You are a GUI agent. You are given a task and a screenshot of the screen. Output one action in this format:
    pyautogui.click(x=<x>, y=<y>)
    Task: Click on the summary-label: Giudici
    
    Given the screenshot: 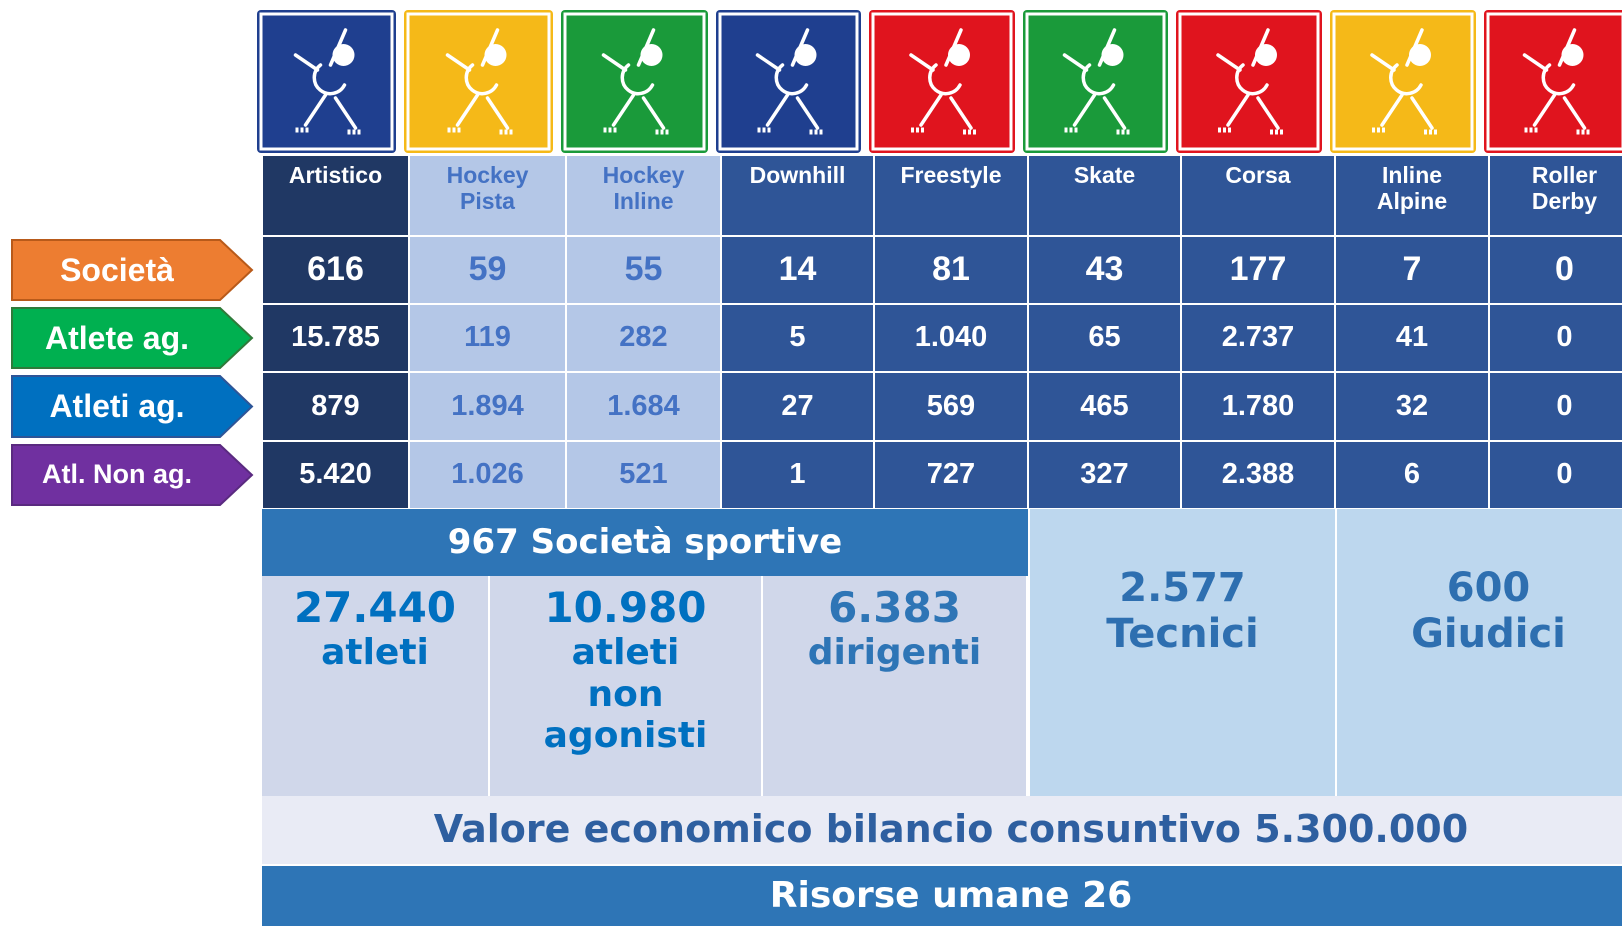 What is the action you would take?
    pyautogui.click(x=1488, y=634)
    